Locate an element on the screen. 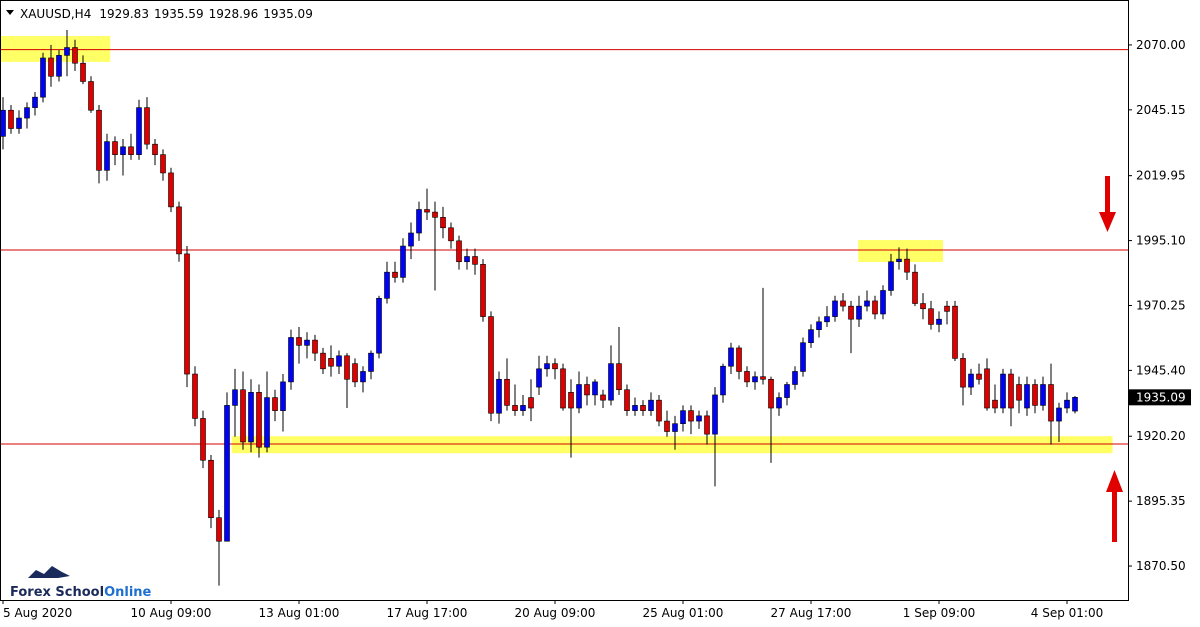  y-tick-label: 2019.95 is located at coordinates (1161, 176).